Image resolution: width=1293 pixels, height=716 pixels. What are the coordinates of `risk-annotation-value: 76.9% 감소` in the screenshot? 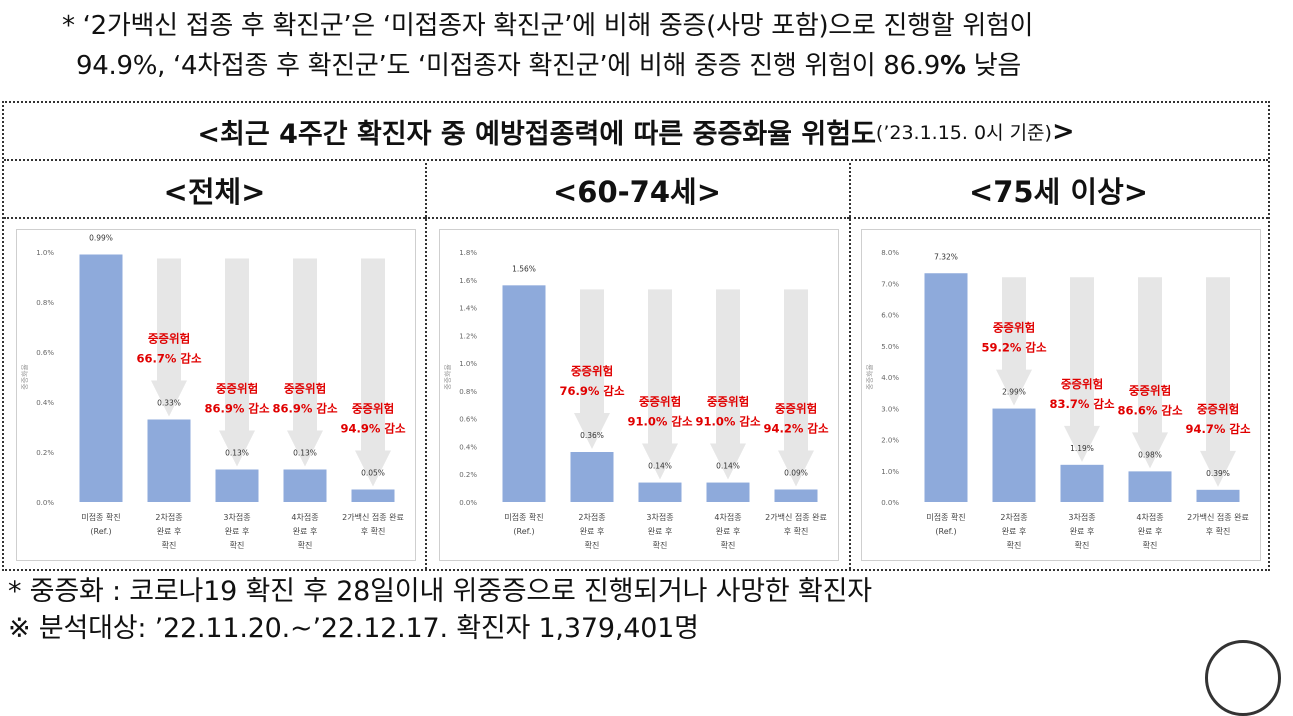 It's located at (591, 391).